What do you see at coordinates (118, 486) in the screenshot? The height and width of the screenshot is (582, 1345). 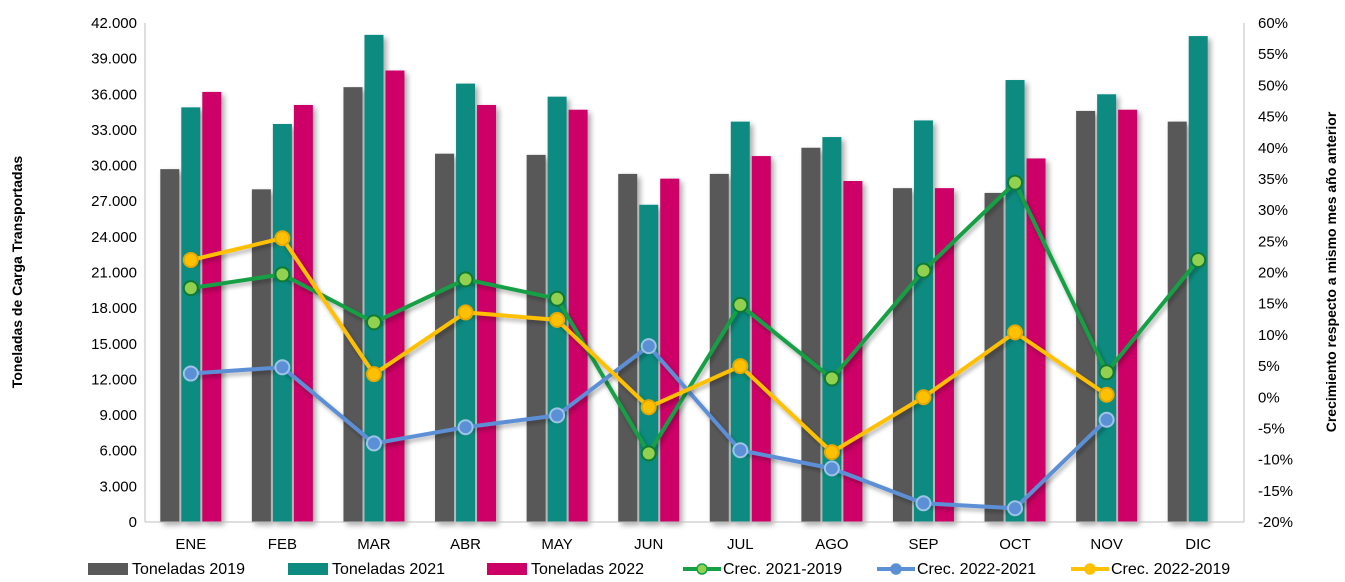 I see `y-tick-label: 3.000` at bounding box center [118, 486].